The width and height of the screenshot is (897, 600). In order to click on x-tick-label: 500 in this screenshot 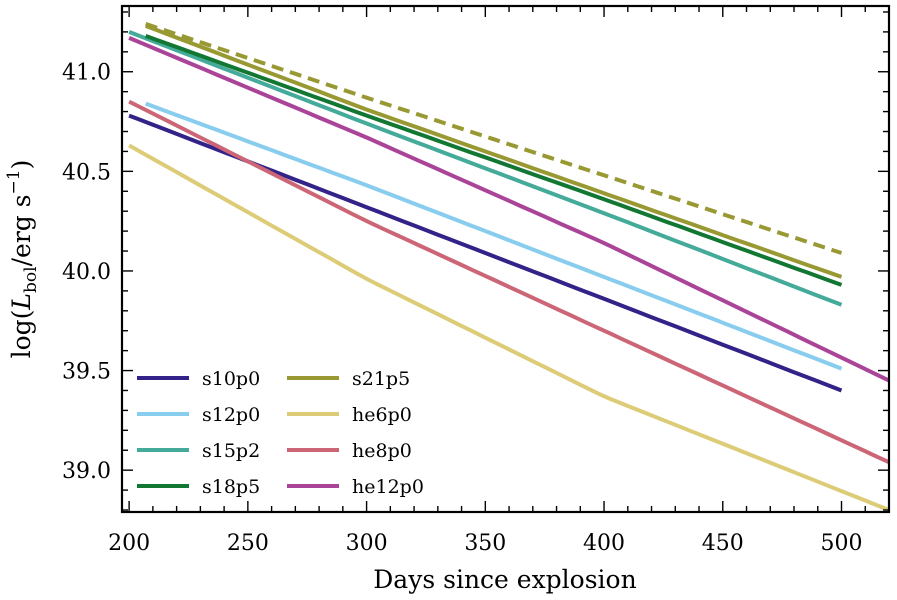, I will do `click(842, 543)`.